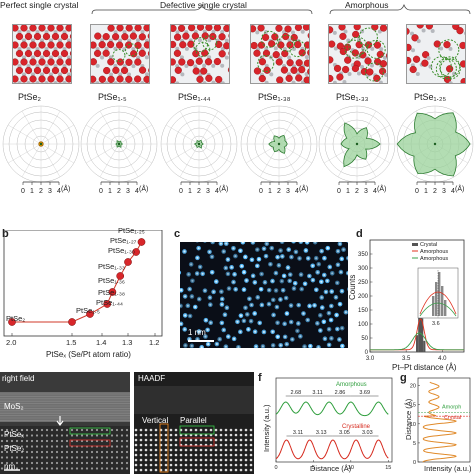 Image resolution: width=474 pixels, height=474 pixels. Describe the element at coordinates (137, 191) in the screenshot. I see `radial-tick-1-4: 4` at that location.